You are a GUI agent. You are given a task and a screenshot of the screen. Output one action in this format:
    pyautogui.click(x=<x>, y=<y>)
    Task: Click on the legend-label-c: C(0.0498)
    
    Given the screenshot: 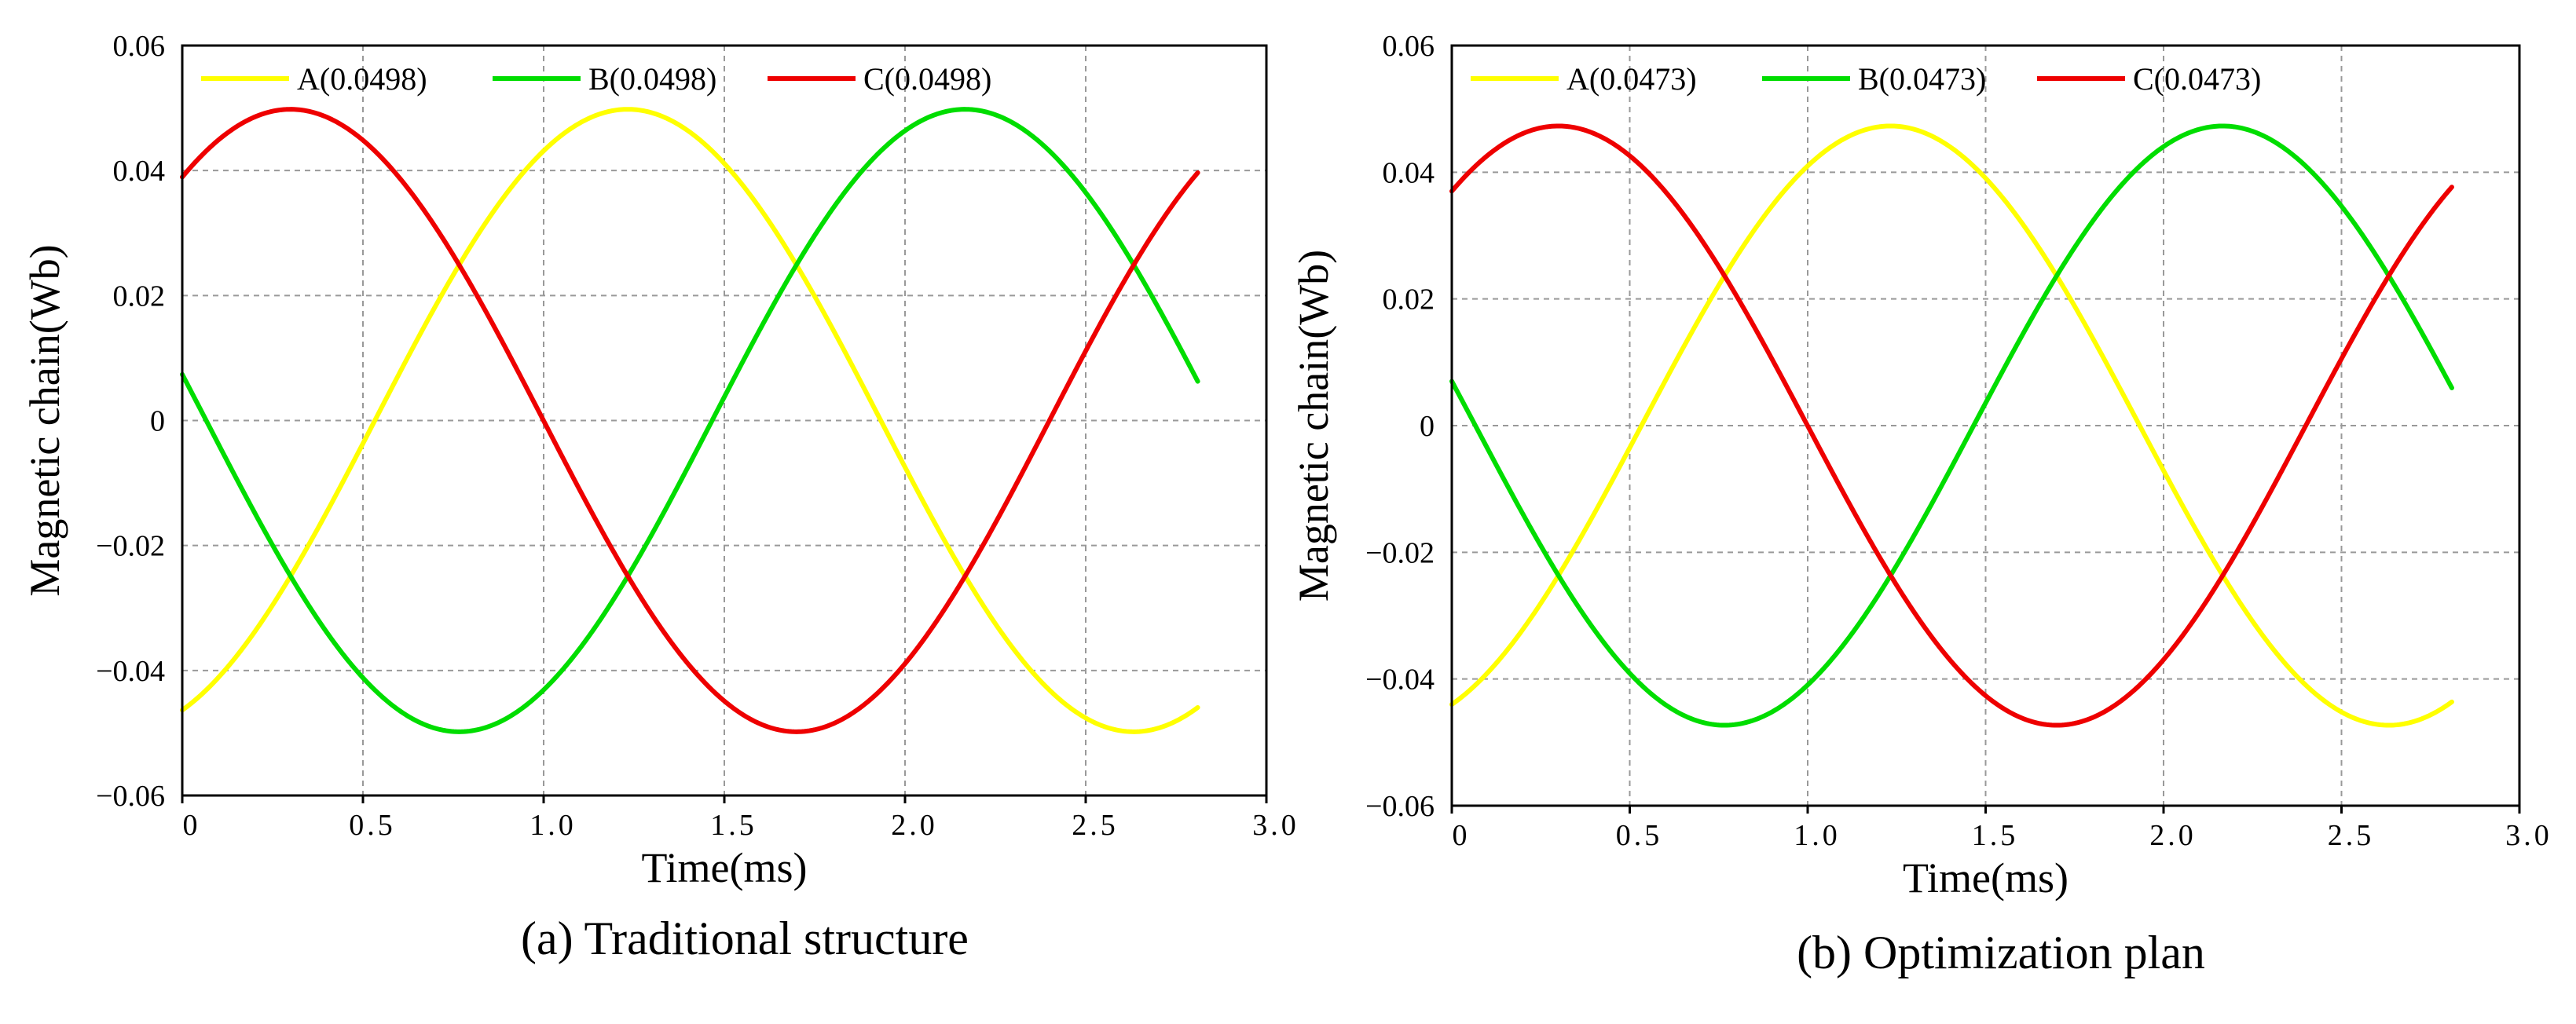 What is the action you would take?
    pyautogui.click(x=927, y=79)
    